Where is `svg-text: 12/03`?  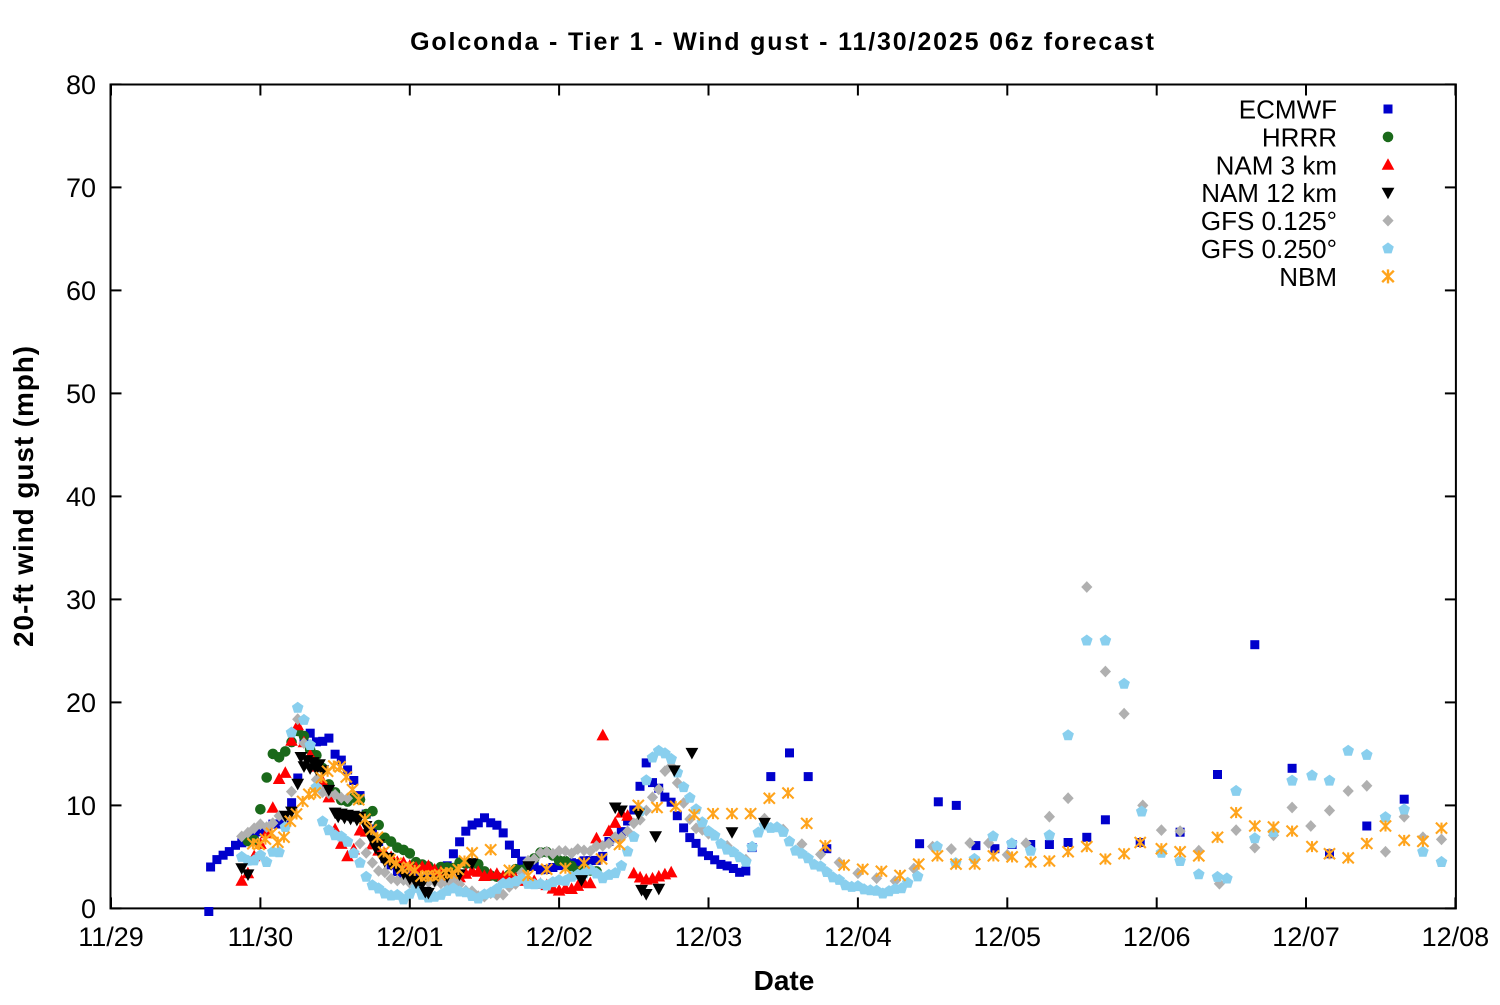
svg-text: 12/03 is located at coordinates (709, 937).